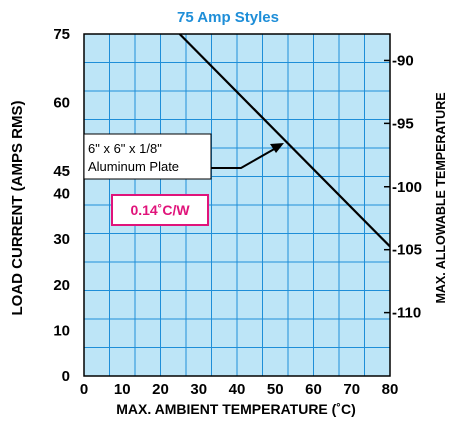 Image resolution: width=453 pixels, height=428 pixels. I want to click on y-tick-label: 75, so click(61, 34).